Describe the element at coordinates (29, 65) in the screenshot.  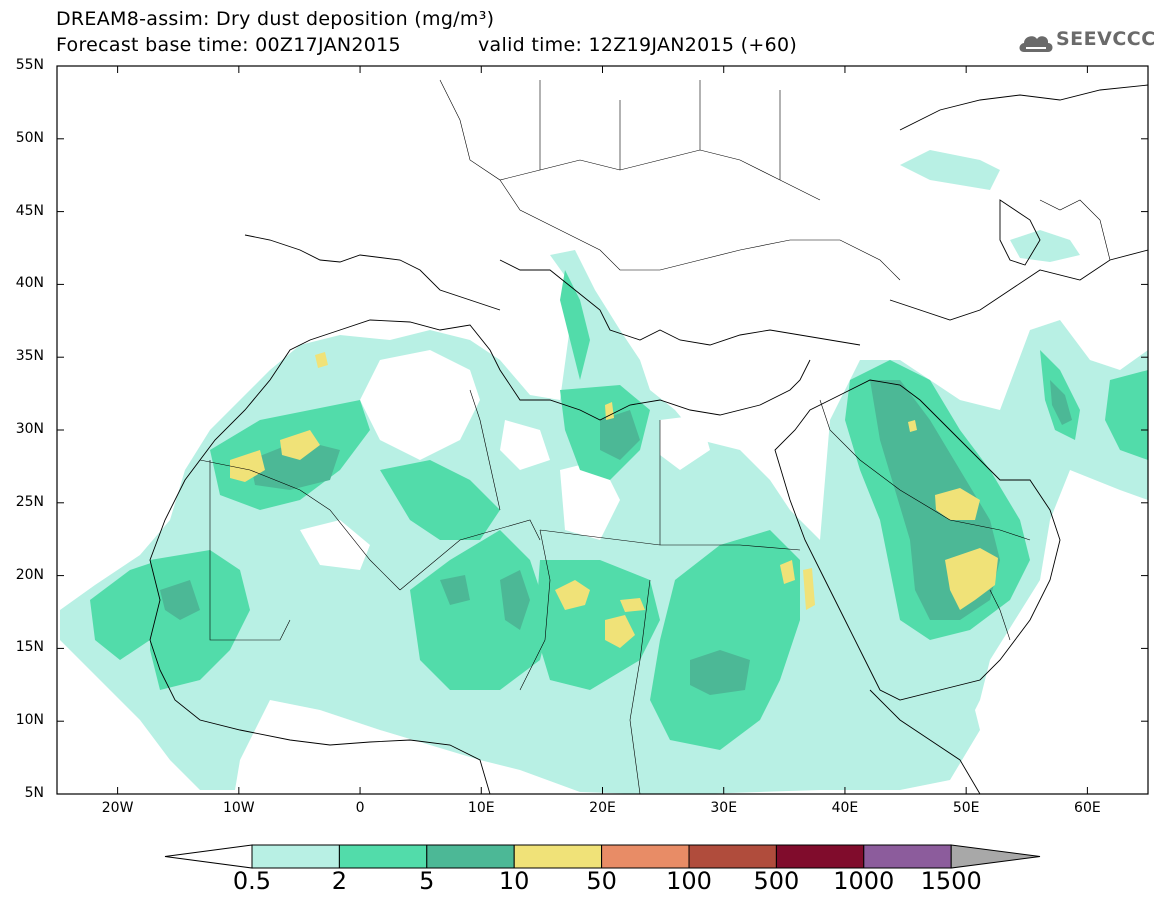
I see `lat-label: 55N` at that location.